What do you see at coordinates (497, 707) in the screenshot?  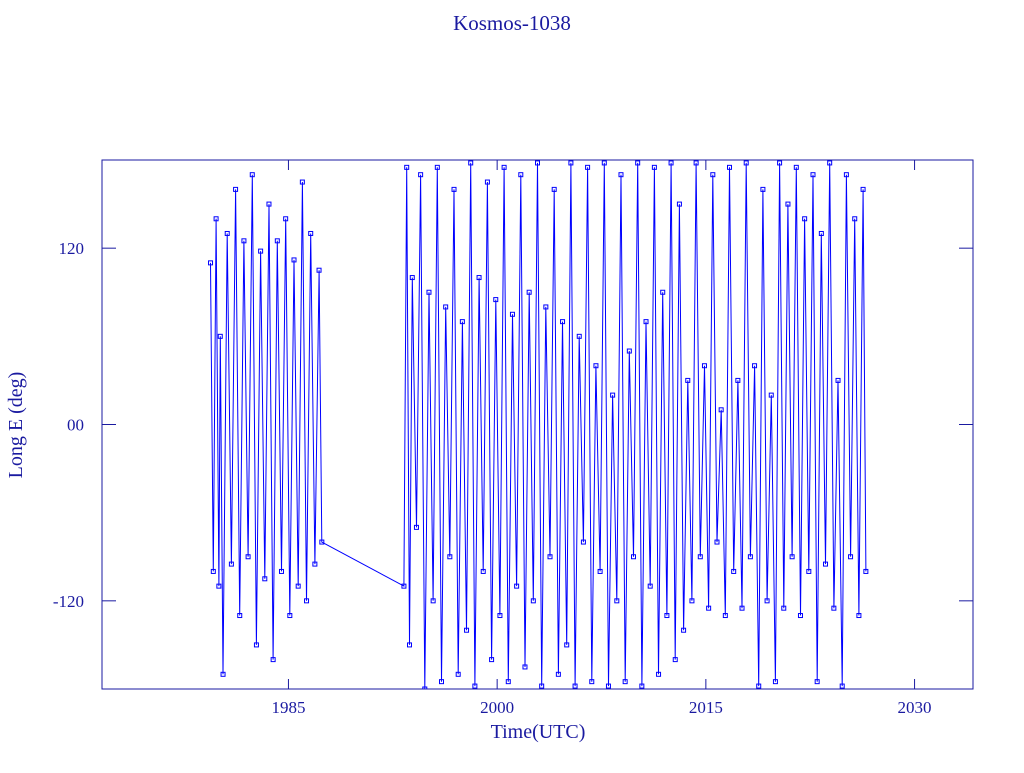 I see `x-tick-label: 2000` at bounding box center [497, 707].